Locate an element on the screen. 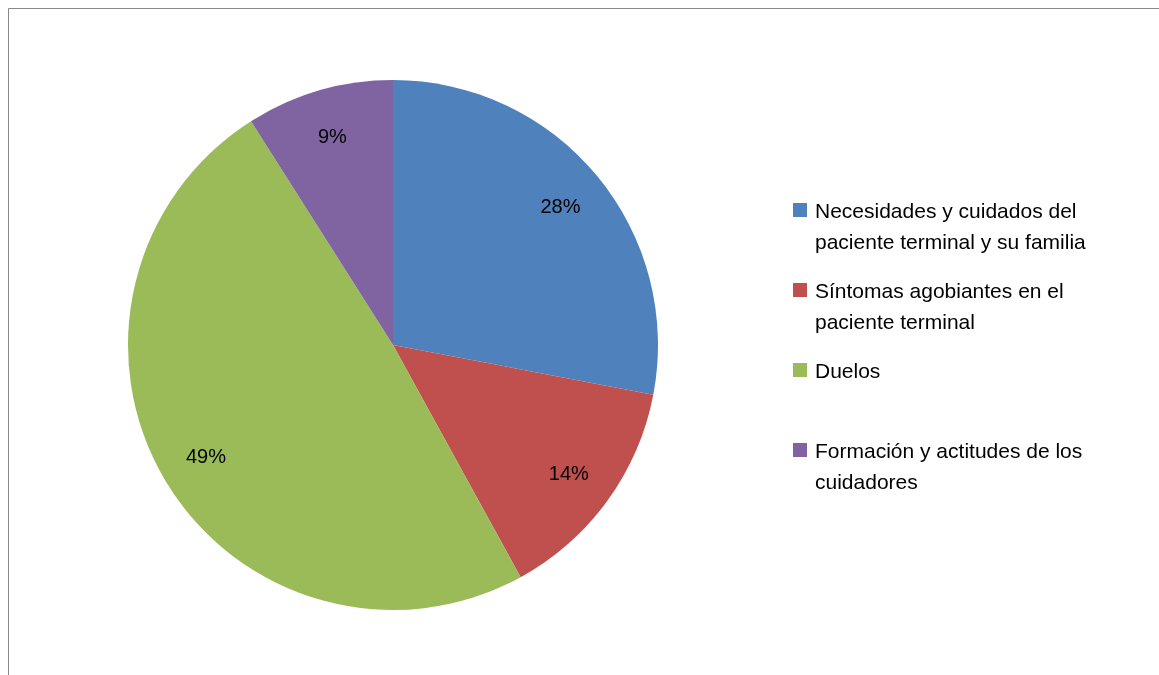  data-label: 14% is located at coordinates (569, 472).